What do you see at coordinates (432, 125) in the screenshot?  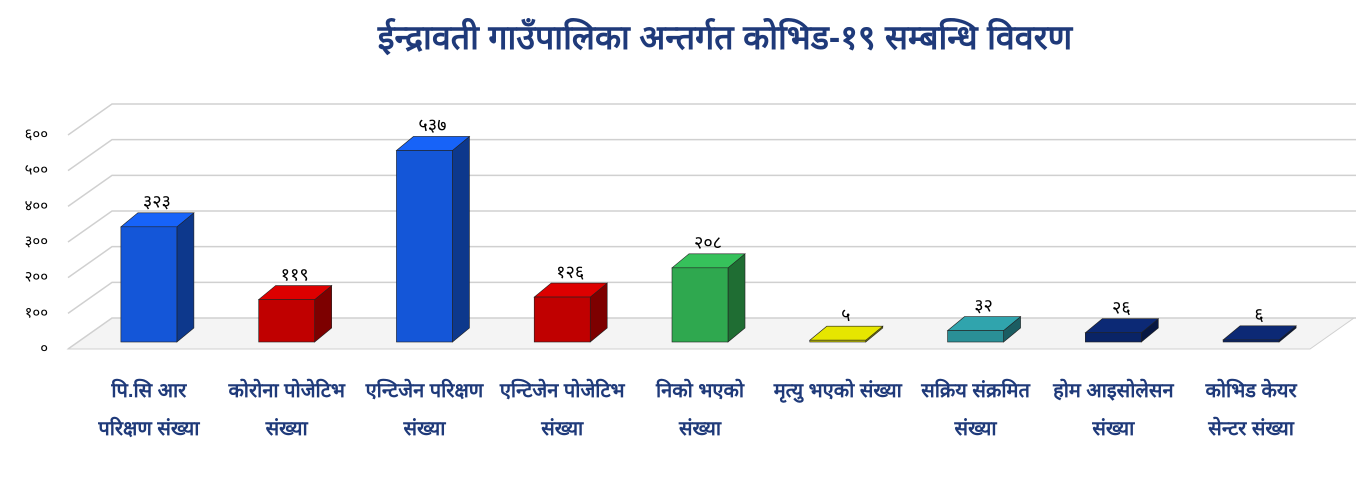 I see `value-label: ५३७` at bounding box center [432, 125].